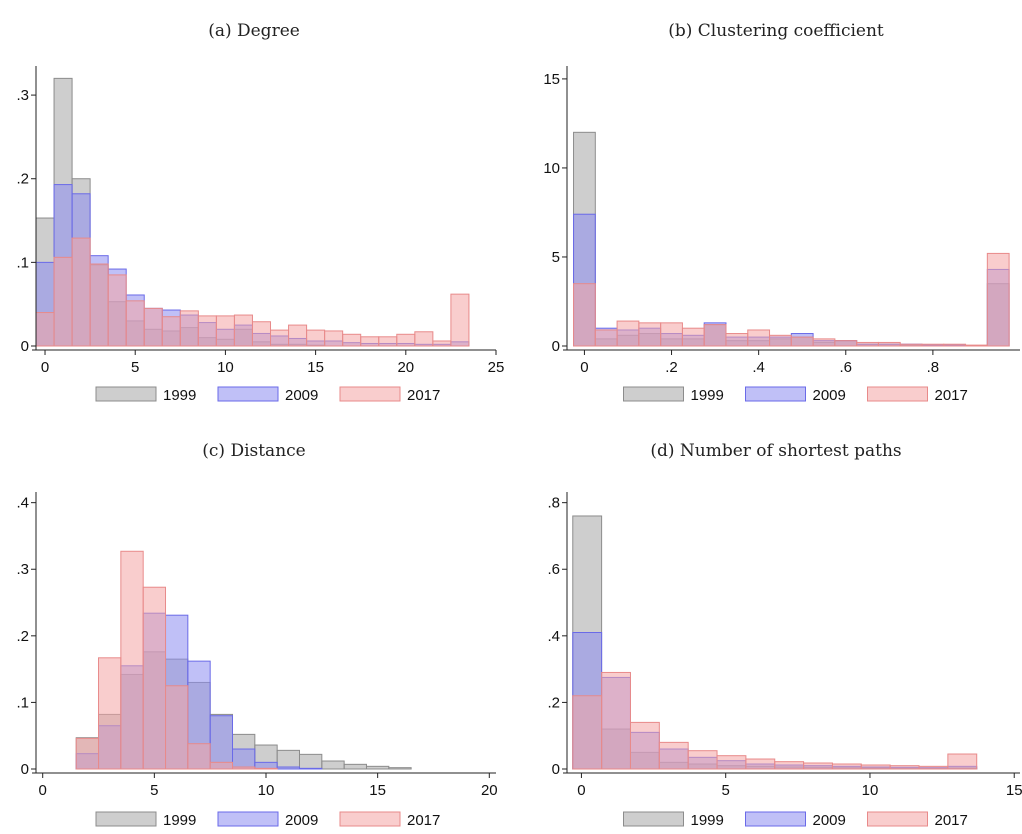 This screenshot has height=834, width=1022. Describe the element at coordinates (553, 503) in the screenshot. I see `y-tick-label: .8` at that location.